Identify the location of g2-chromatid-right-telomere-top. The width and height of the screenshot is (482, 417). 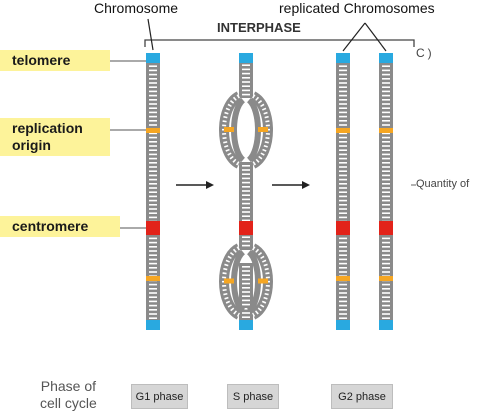
(386, 58).